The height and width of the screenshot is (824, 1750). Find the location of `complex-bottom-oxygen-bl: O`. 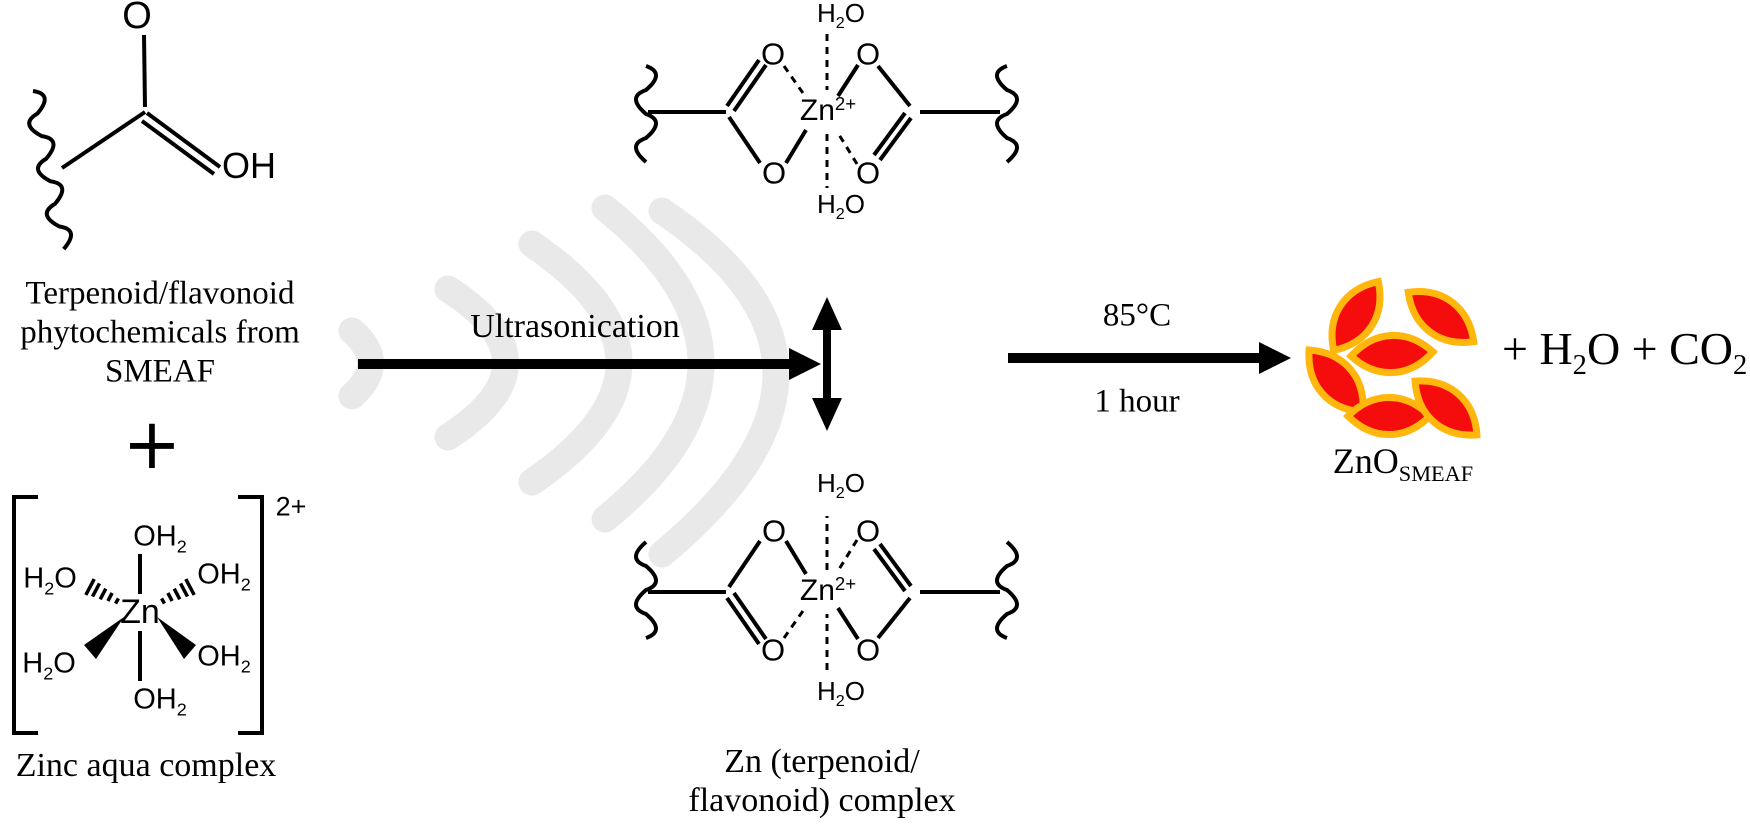

complex-bottom-oxygen-bl: O is located at coordinates (773, 650).